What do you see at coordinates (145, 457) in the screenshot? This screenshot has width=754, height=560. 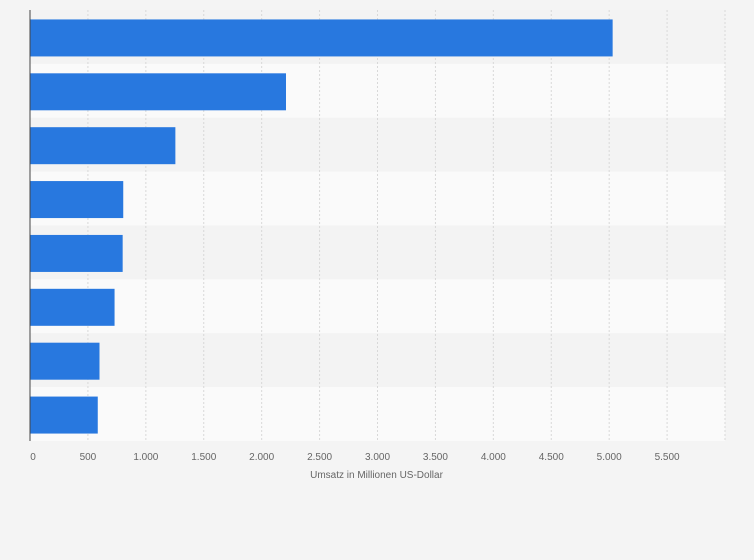 I see `x-tick-label: 1.000` at bounding box center [145, 457].